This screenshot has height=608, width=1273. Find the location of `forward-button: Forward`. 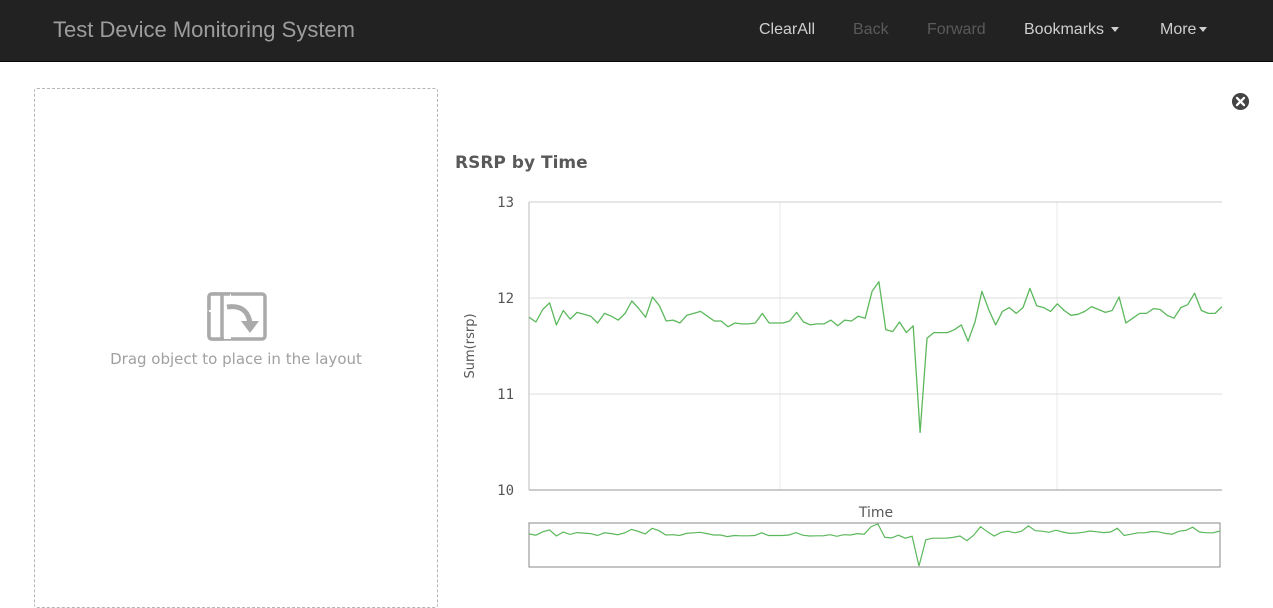

forward-button: Forward is located at coordinates (956, 29).